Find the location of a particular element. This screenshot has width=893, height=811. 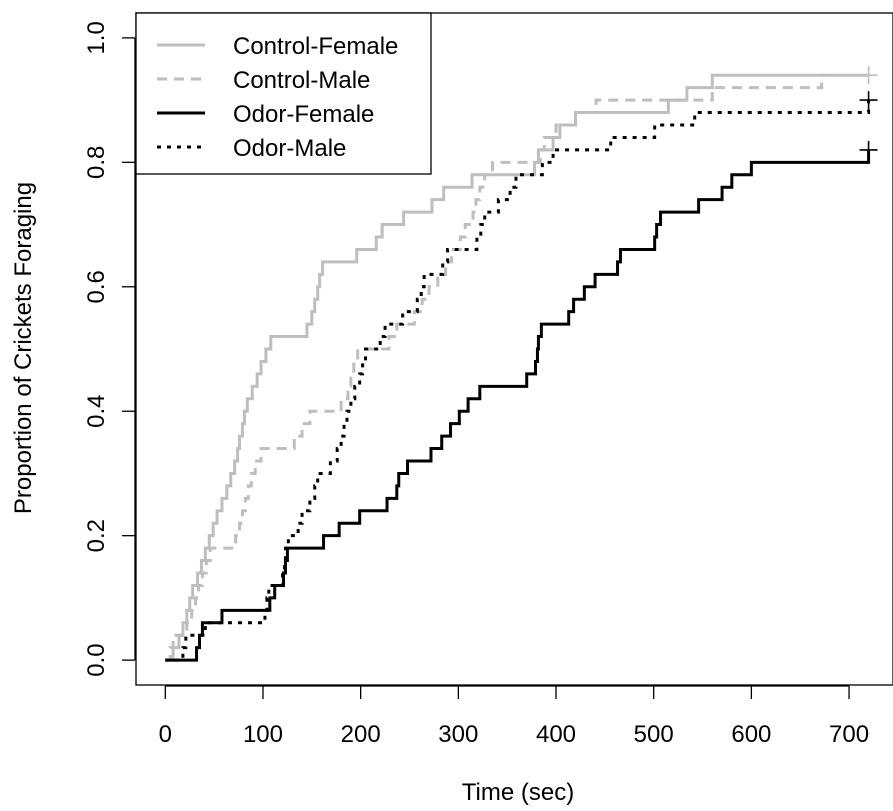

legend-label: Control-Female is located at coordinates (315, 46).